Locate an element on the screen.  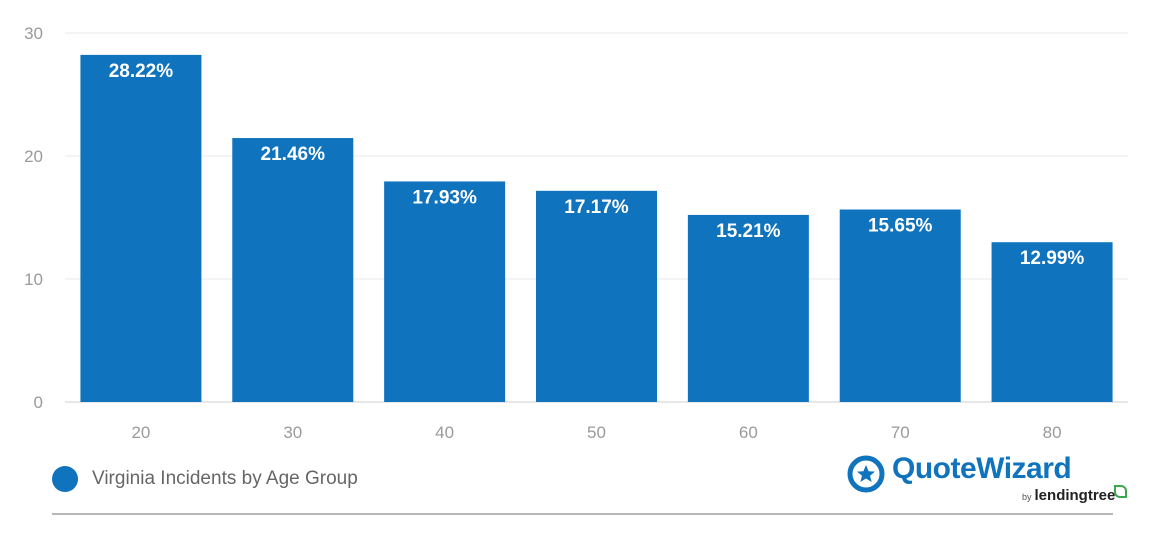
x-tick-label: 70 is located at coordinates (900, 432).